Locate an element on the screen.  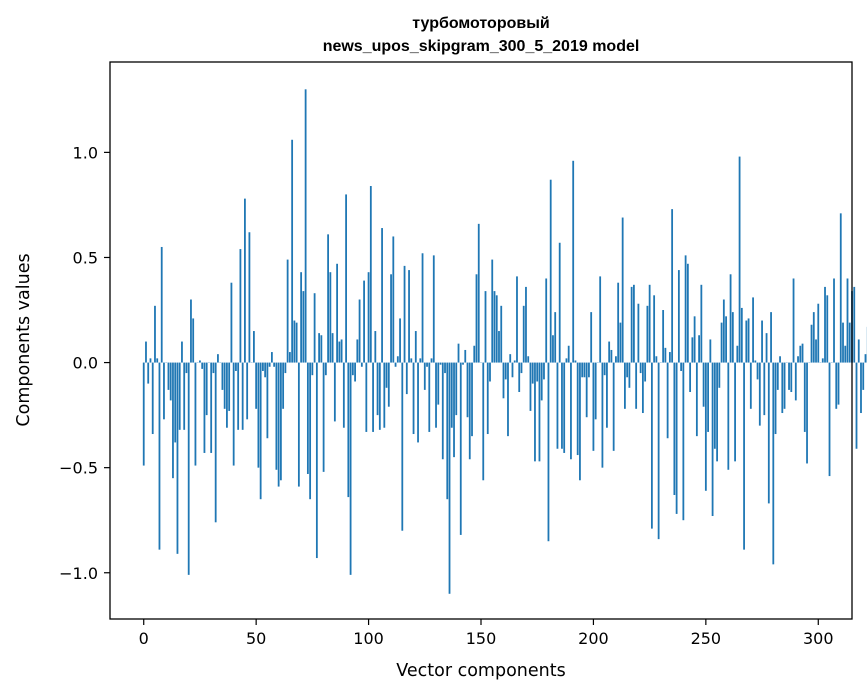
y-axis-ticks: −1.0 −0.5 0.0 0.5 1.0 is located at coordinates (84, 363).